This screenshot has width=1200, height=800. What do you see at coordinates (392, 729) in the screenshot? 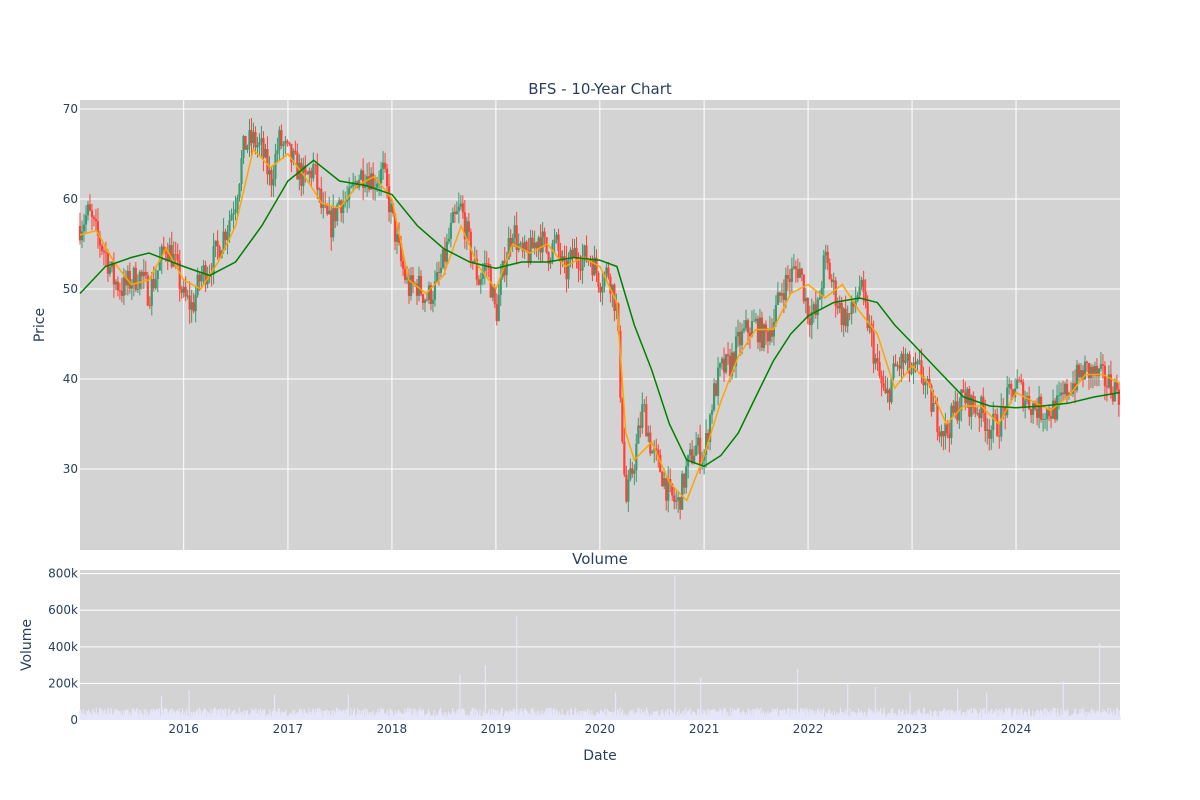
I see `date-tick-label: 2018` at bounding box center [392, 729].